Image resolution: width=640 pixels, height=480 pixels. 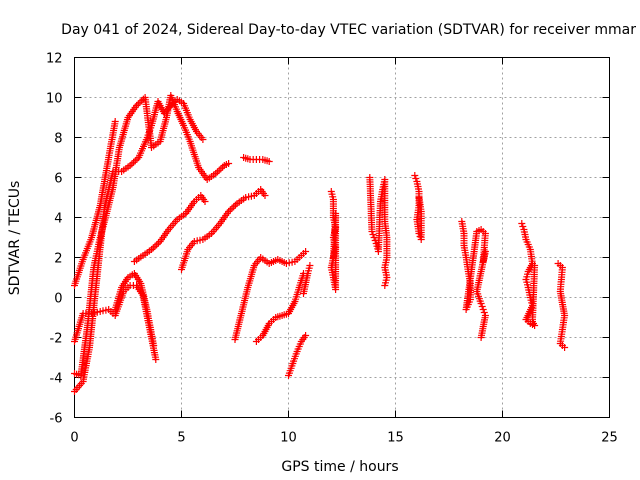 I want to click on x-tick-label: 25, so click(x=609, y=438).